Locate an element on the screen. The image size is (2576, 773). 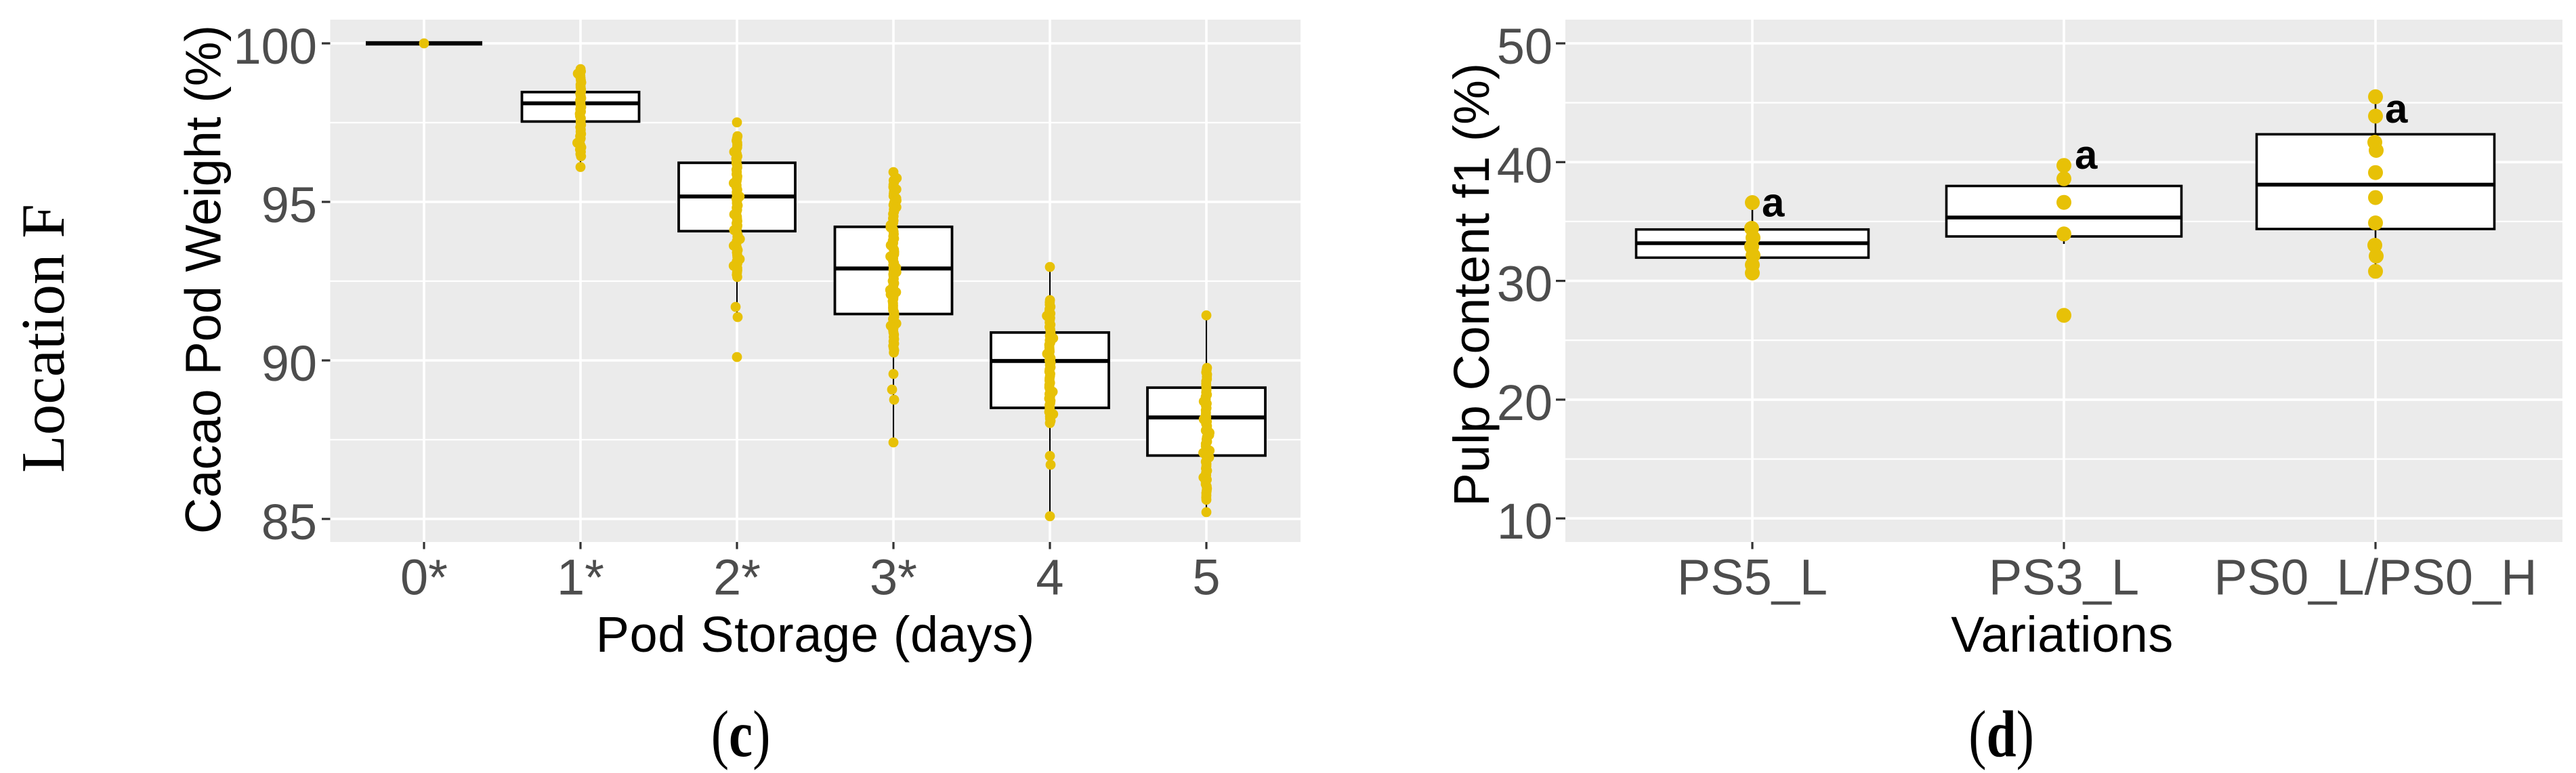
svg-text: 95 is located at coordinates (289, 205).